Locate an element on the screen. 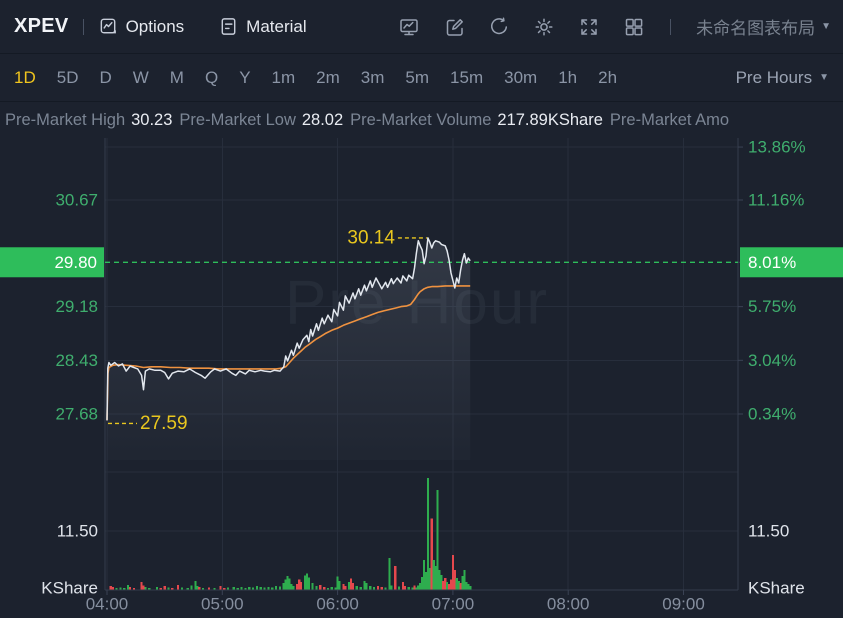 This screenshot has height=618, width=843. svg-text: 5.75% is located at coordinates (772, 306).